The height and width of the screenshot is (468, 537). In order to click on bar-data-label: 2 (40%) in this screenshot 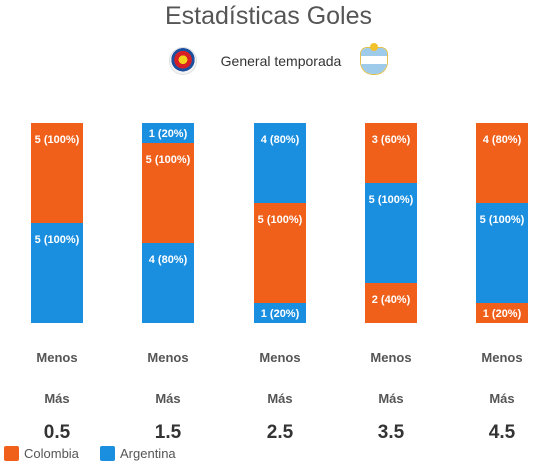, I will do `click(391, 300)`.